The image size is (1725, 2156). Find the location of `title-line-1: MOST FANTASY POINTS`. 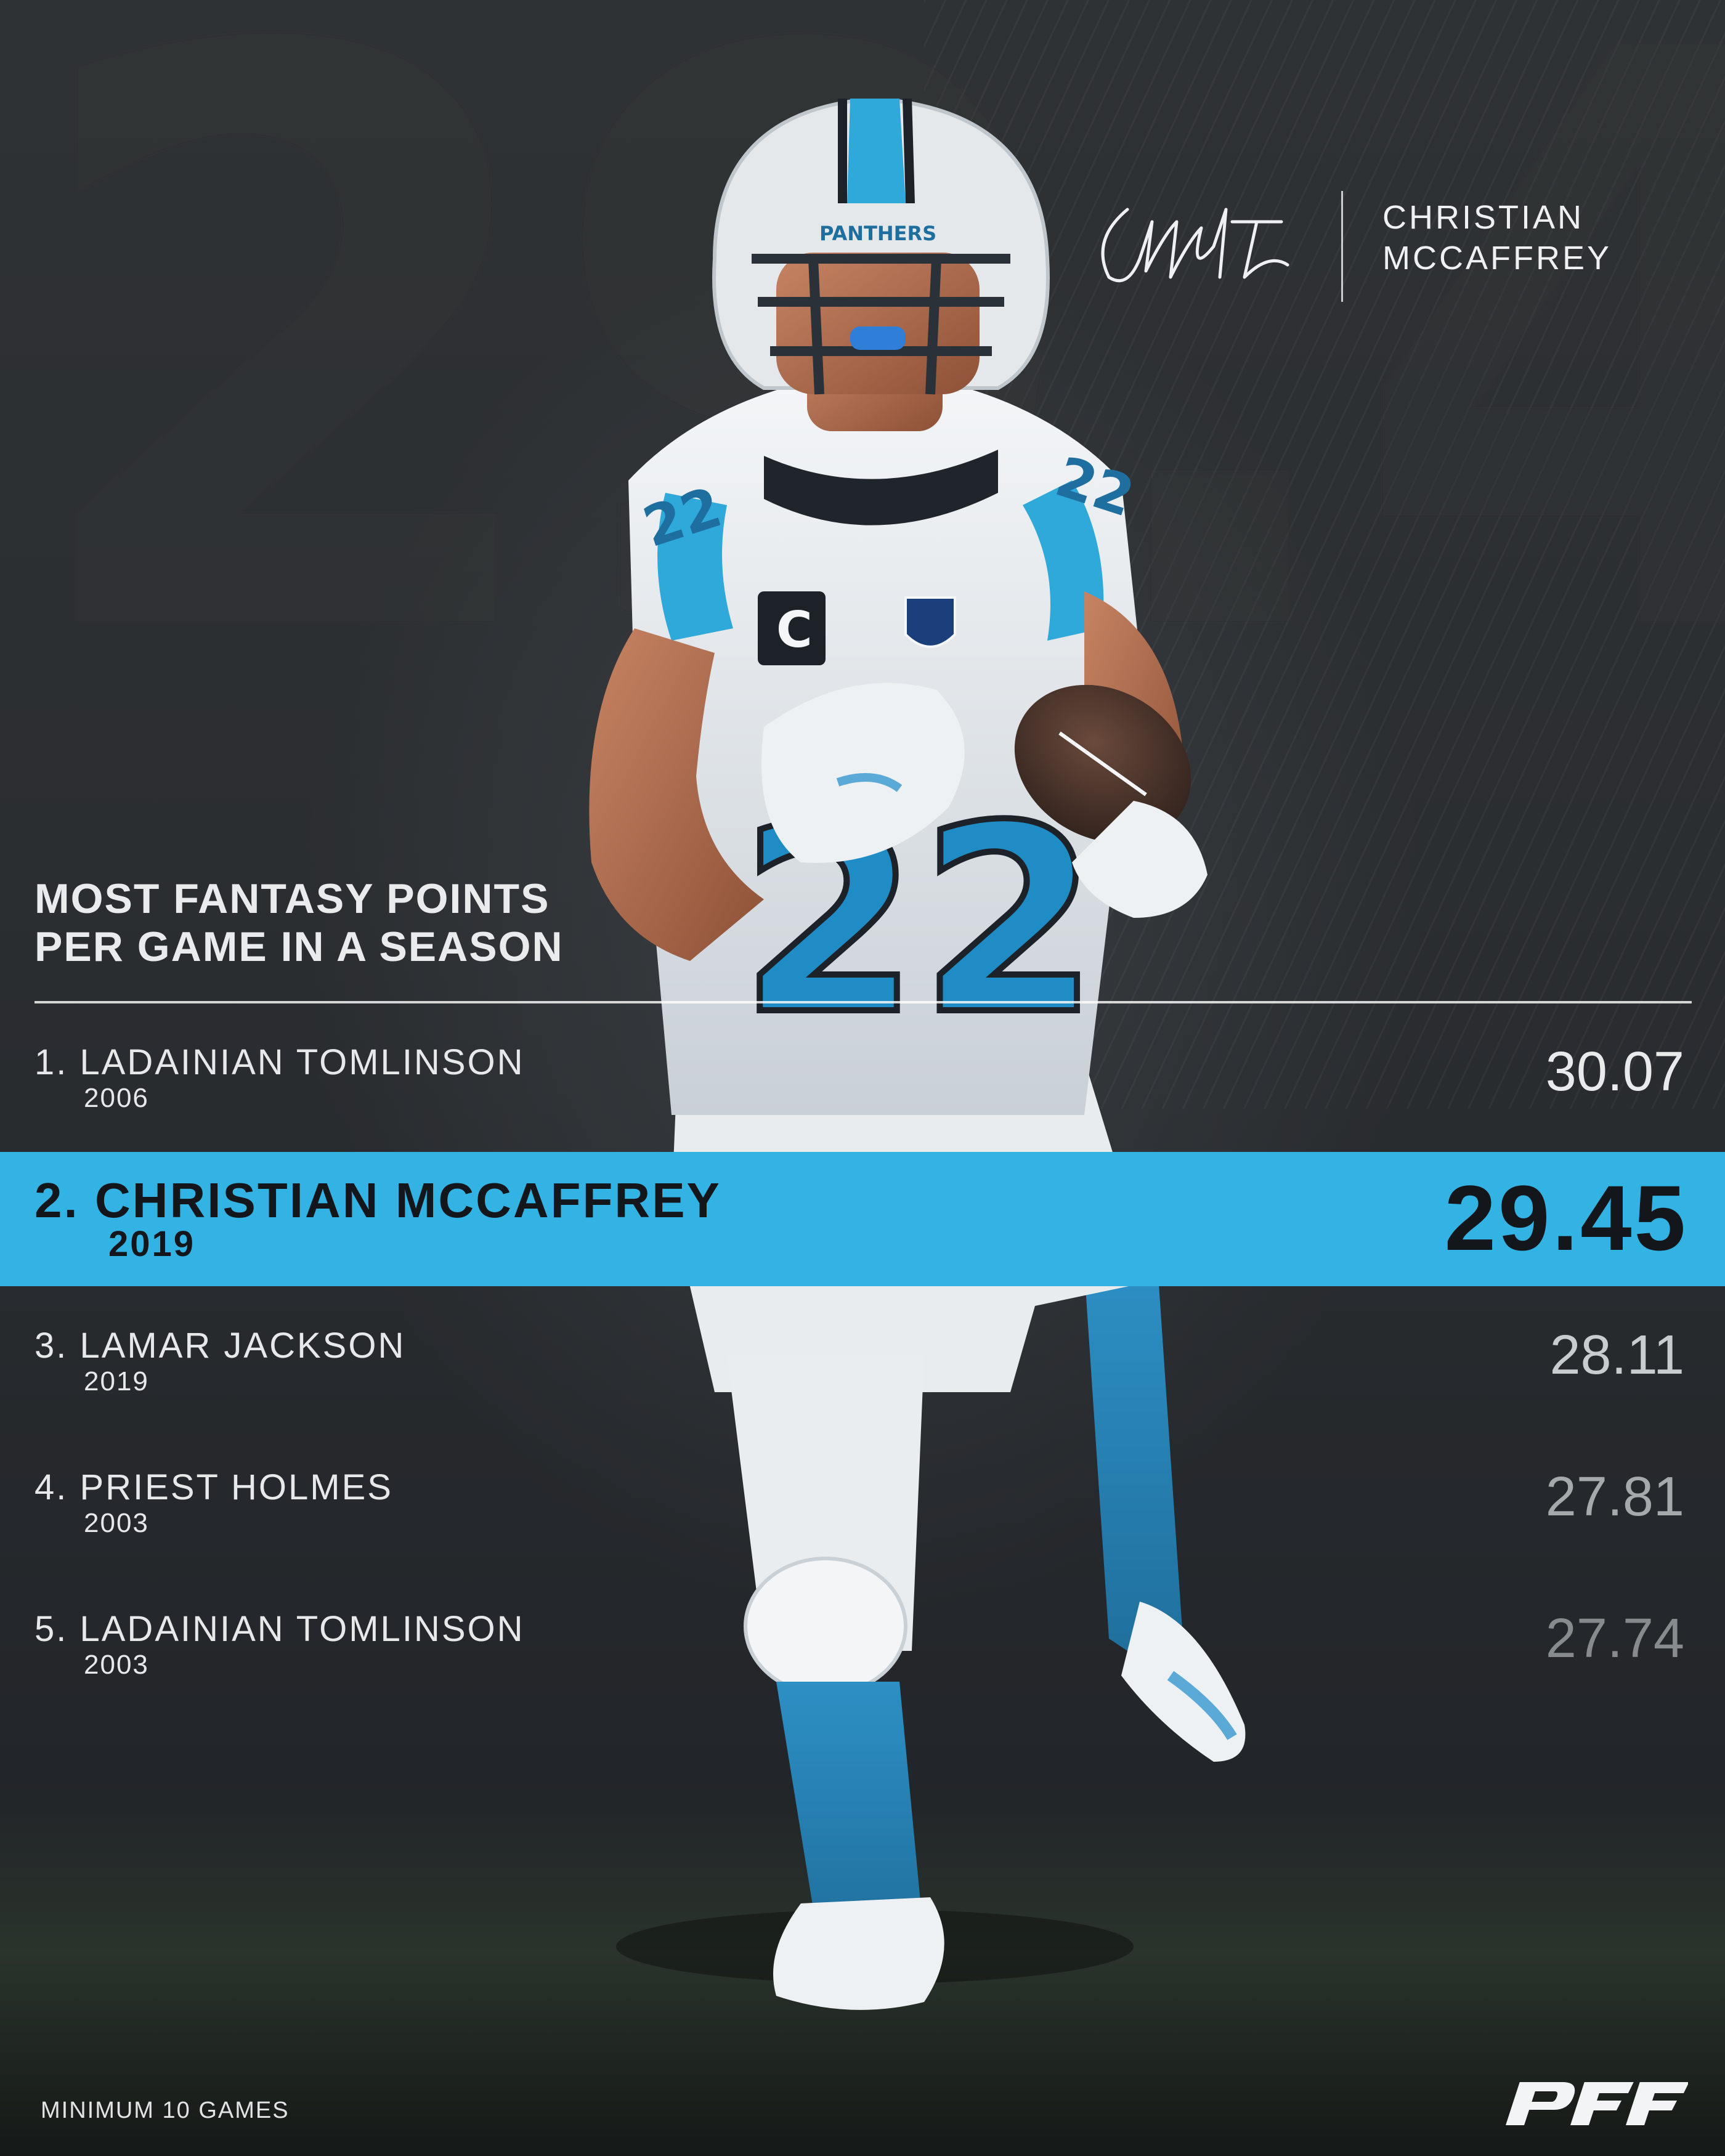

title-line-1: MOST FANTASY POINTS is located at coordinates (292, 898).